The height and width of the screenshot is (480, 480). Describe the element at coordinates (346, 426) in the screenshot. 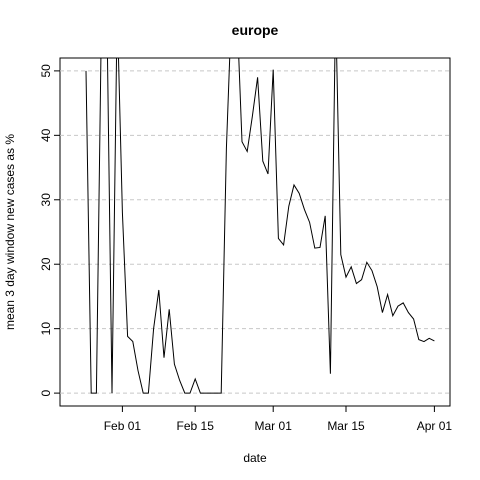

I see `x-tick-label: Mar 15` at that location.